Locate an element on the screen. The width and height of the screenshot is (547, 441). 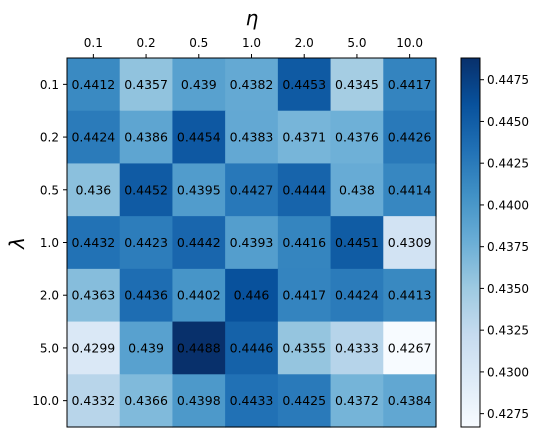
heatmap-value-label: 0.436 is located at coordinates (93, 189).